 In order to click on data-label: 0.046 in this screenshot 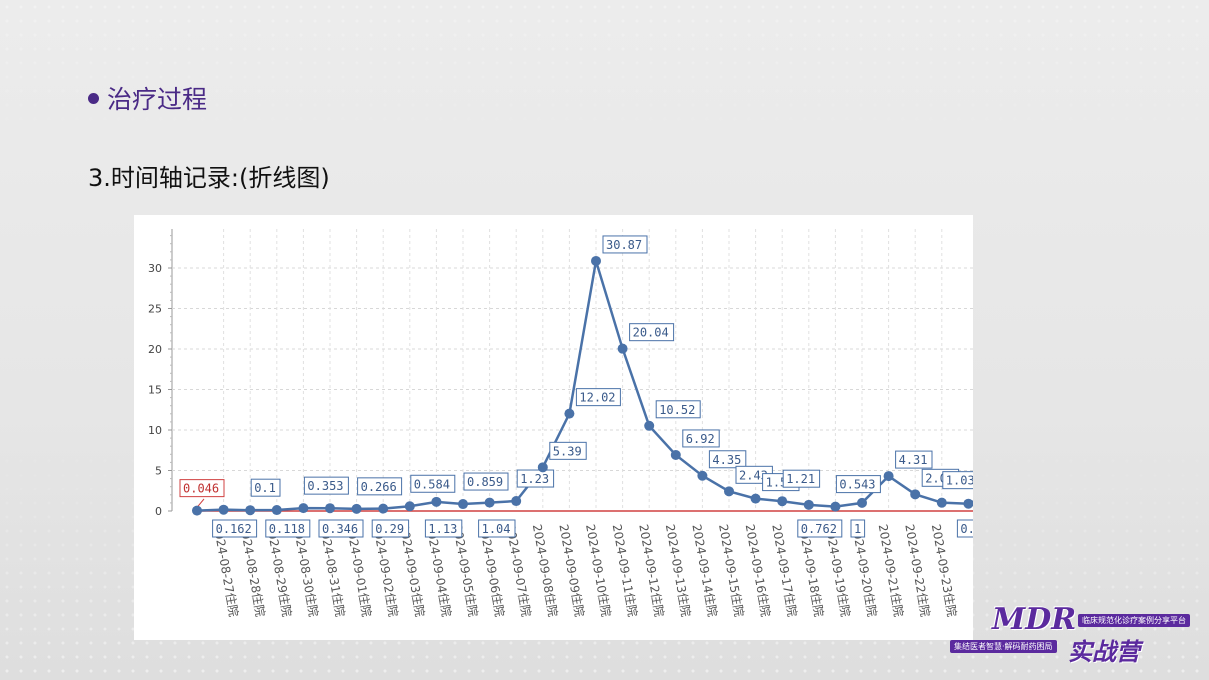, I will do `click(201, 489)`.